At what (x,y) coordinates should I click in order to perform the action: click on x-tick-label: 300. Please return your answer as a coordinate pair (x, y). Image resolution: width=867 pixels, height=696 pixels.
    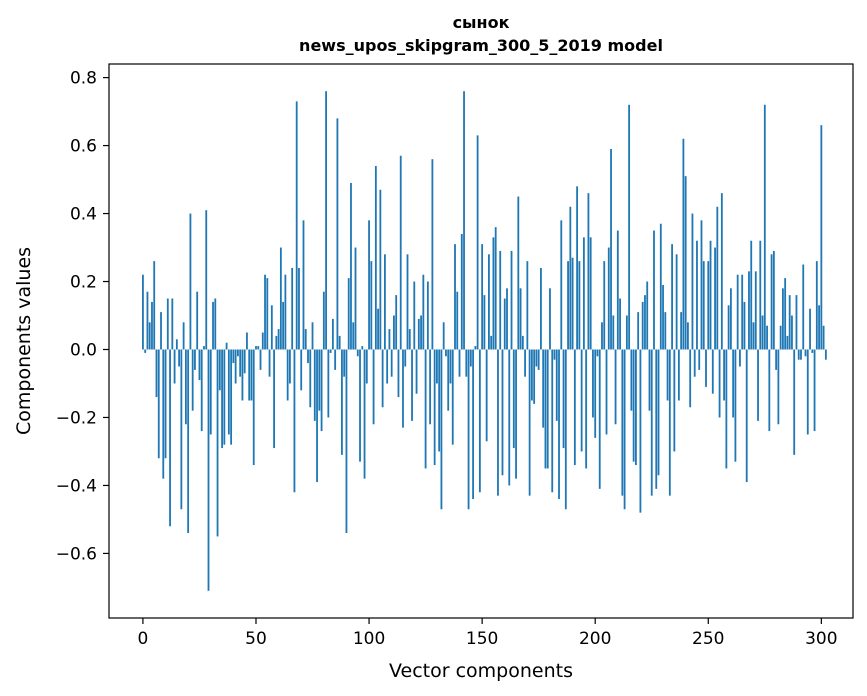
    Looking at the image, I should click on (821, 639).